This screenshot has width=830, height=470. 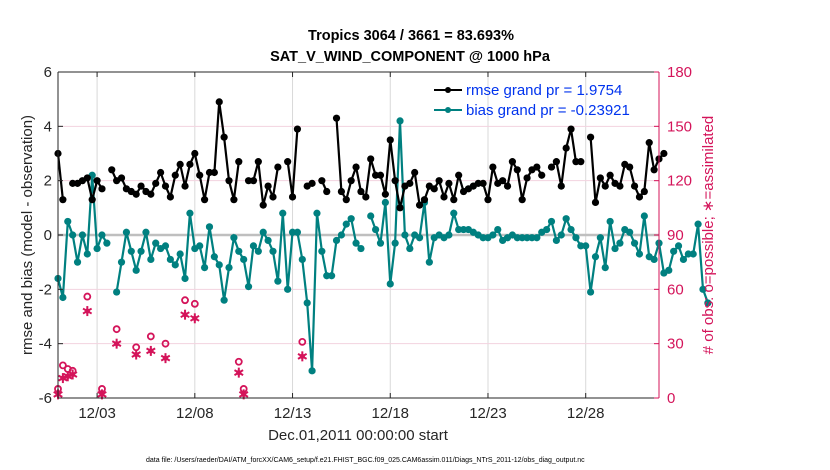 What do you see at coordinates (390, 413) in the screenshot?
I see `x-tick-label: 12/18` at bounding box center [390, 413].